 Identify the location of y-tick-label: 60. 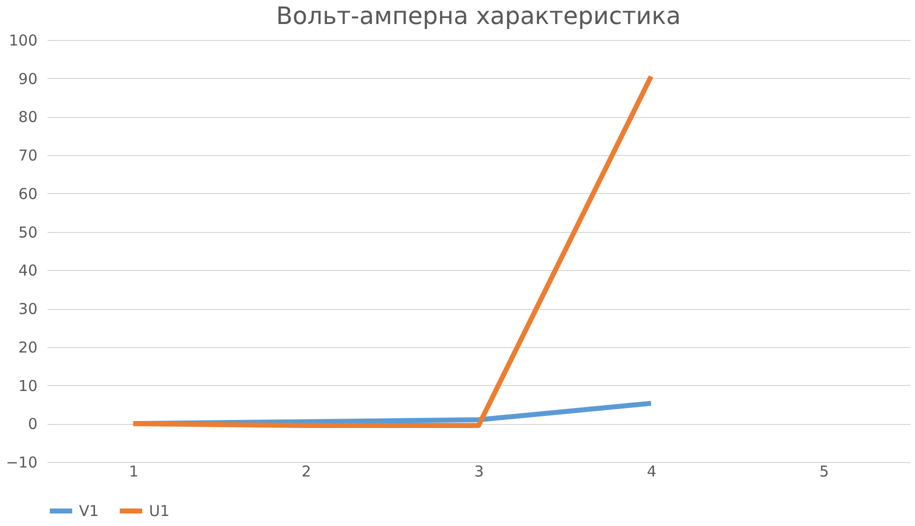
(28, 193).